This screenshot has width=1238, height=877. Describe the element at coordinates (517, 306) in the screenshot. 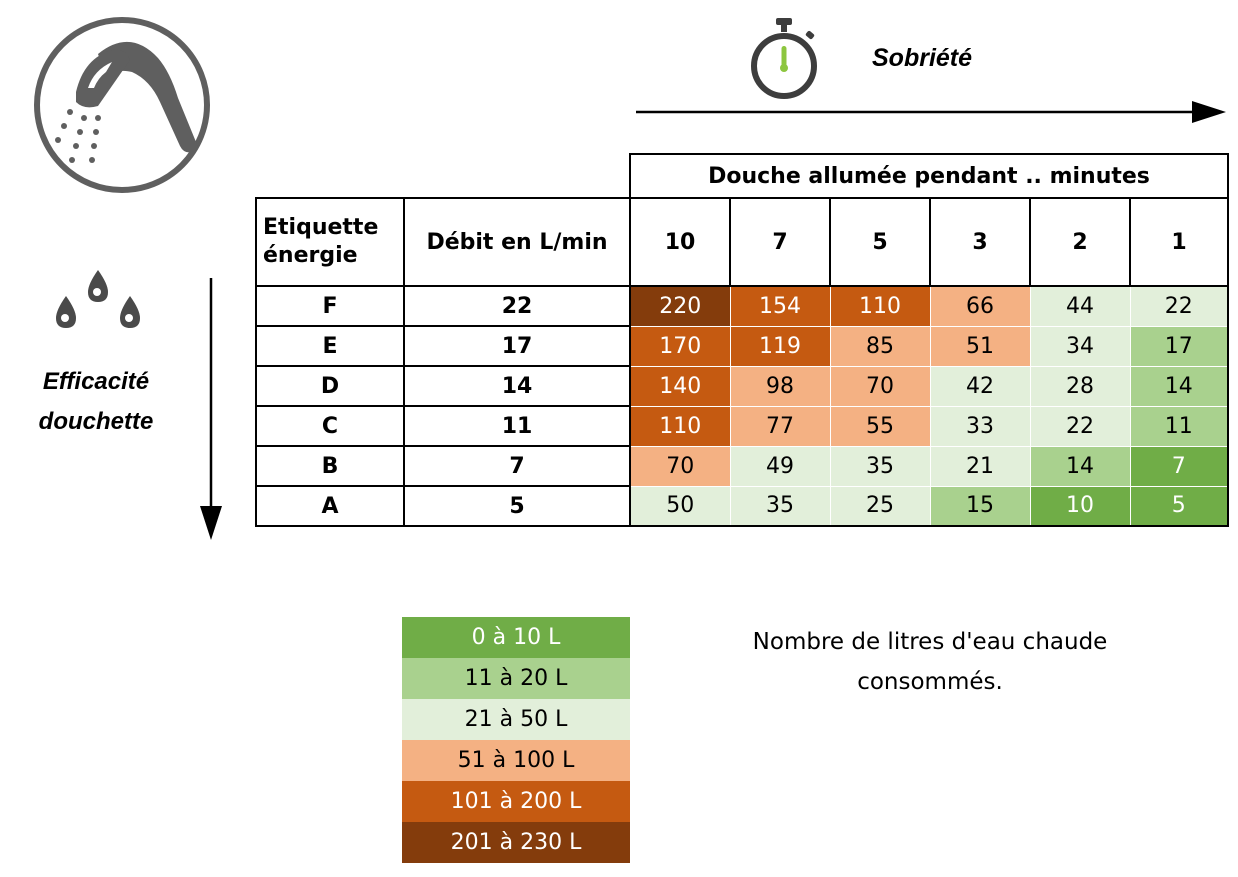

I see `debit-cell: 22` at that location.